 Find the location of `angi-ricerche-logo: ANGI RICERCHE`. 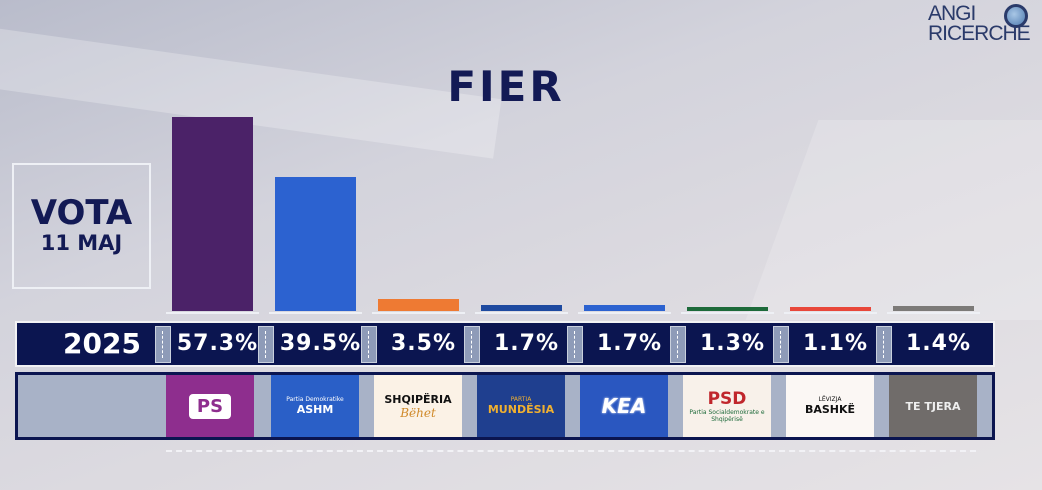

angi-ricerche-logo: ANGI RICERCHE is located at coordinates (979, 23).